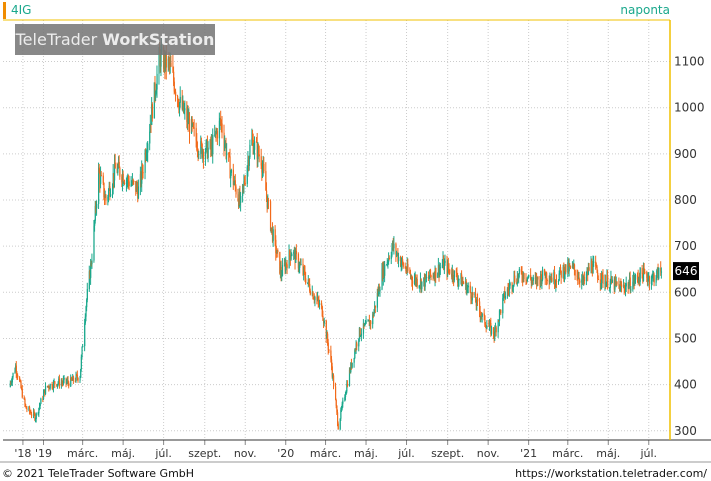  I want to click on x-tick-label: '19, so click(43, 453).